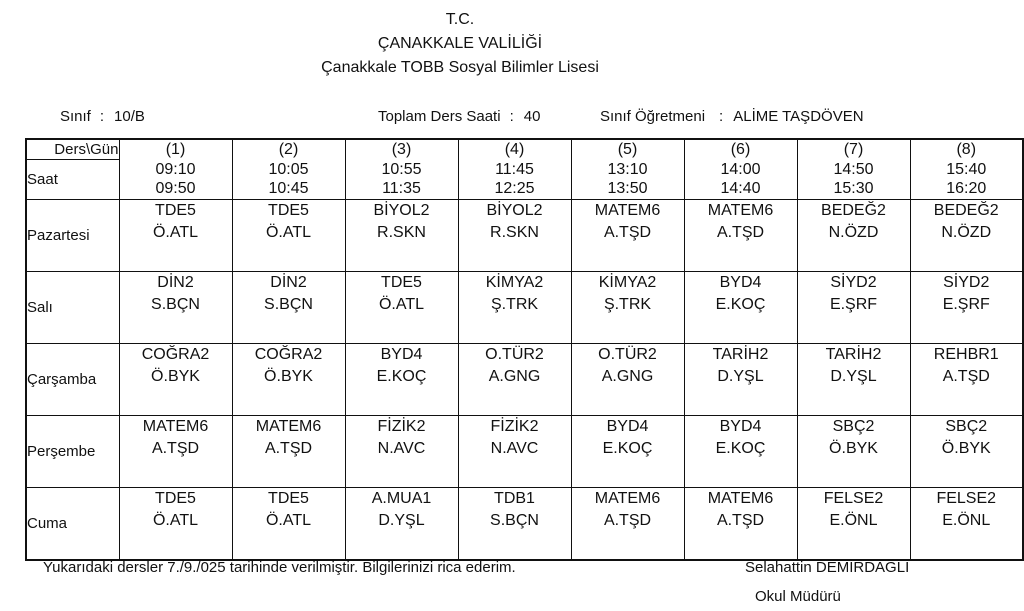 This screenshot has width=1024, height=611. What do you see at coordinates (966, 210) in the screenshot?
I see `lesson-code: BEDEĞ2` at bounding box center [966, 210].